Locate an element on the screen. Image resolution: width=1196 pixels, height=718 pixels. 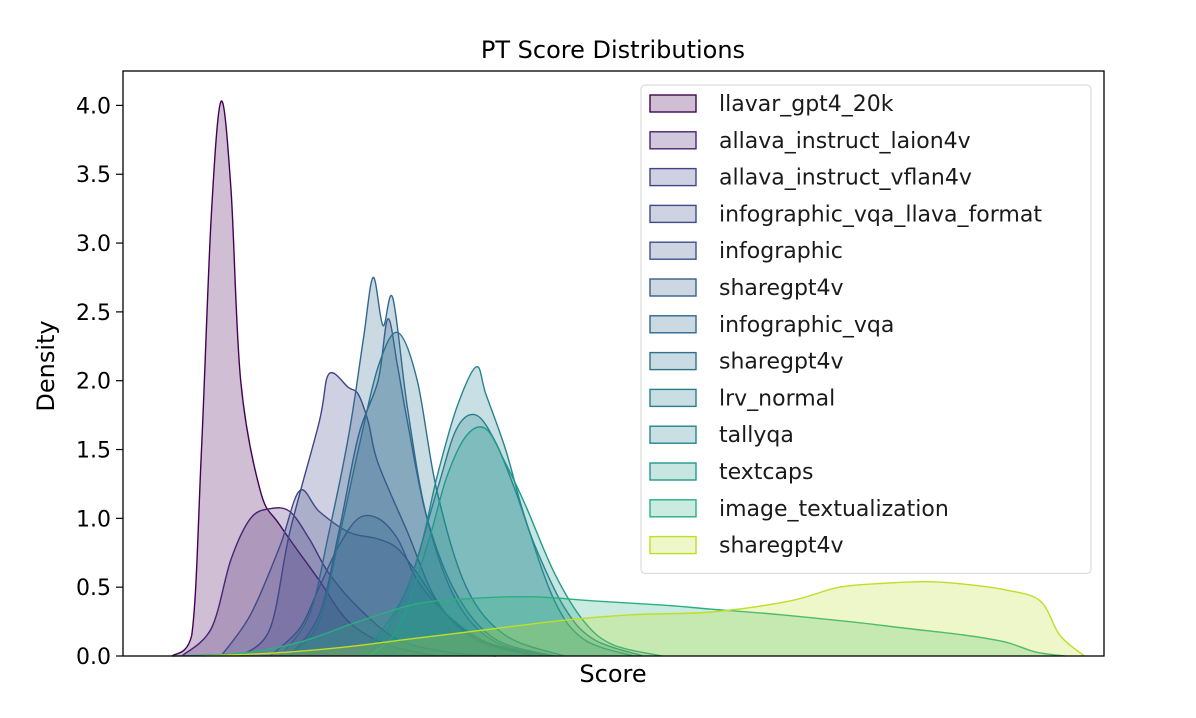
y-tick-label: 4.0 is located at coordinates (93, 106).